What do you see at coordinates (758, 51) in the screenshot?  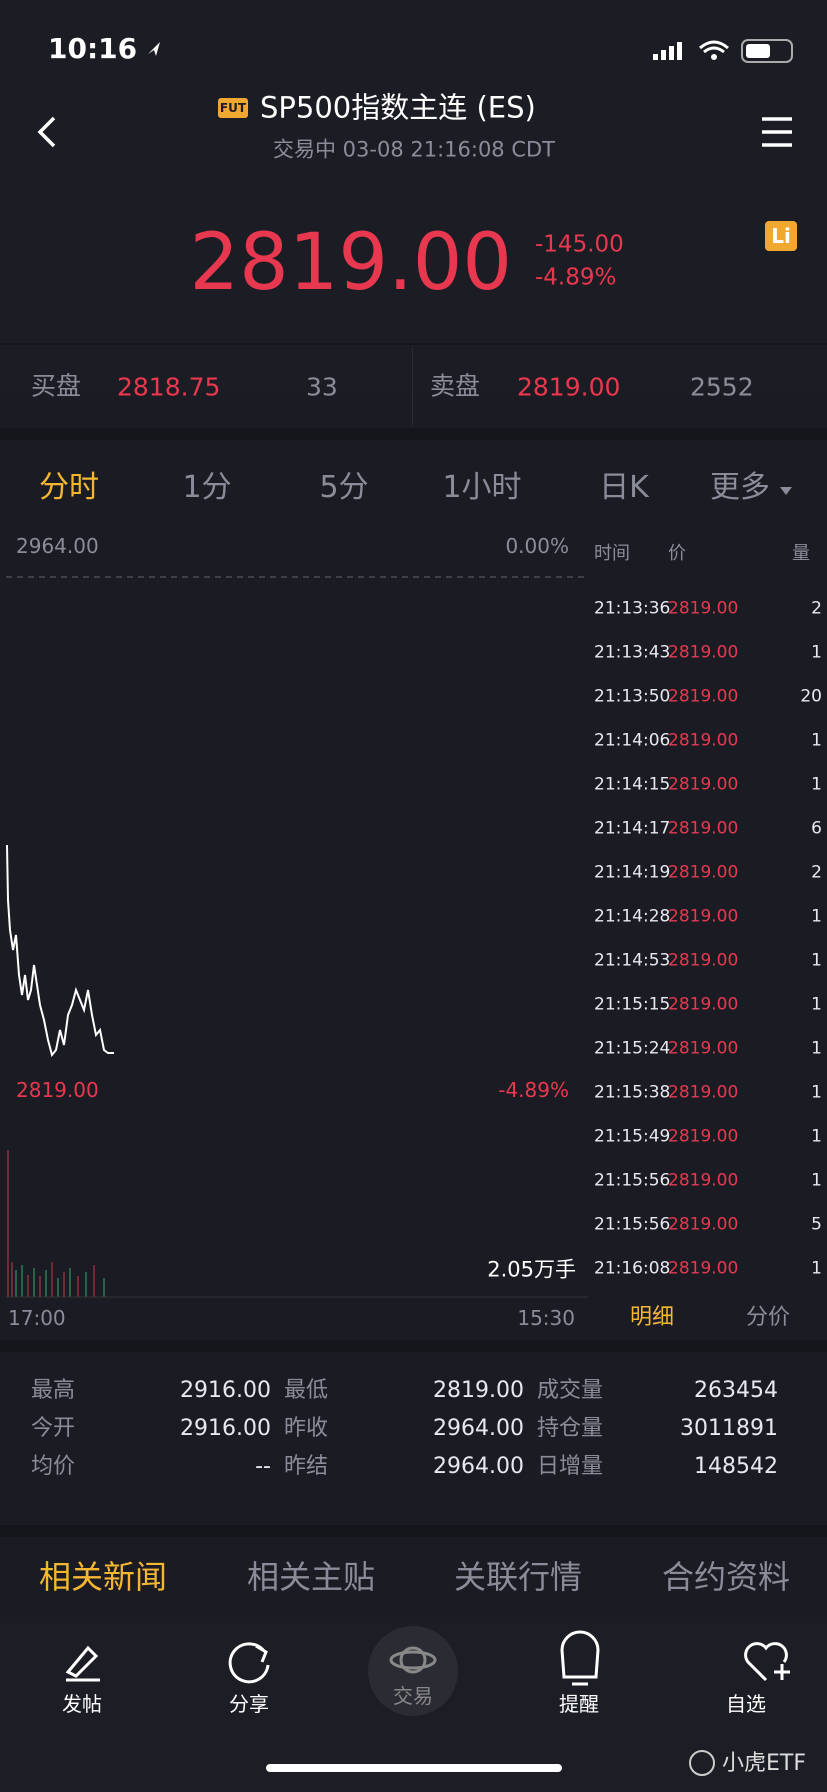 I see `battery-level` at bounding box center [758, 51].